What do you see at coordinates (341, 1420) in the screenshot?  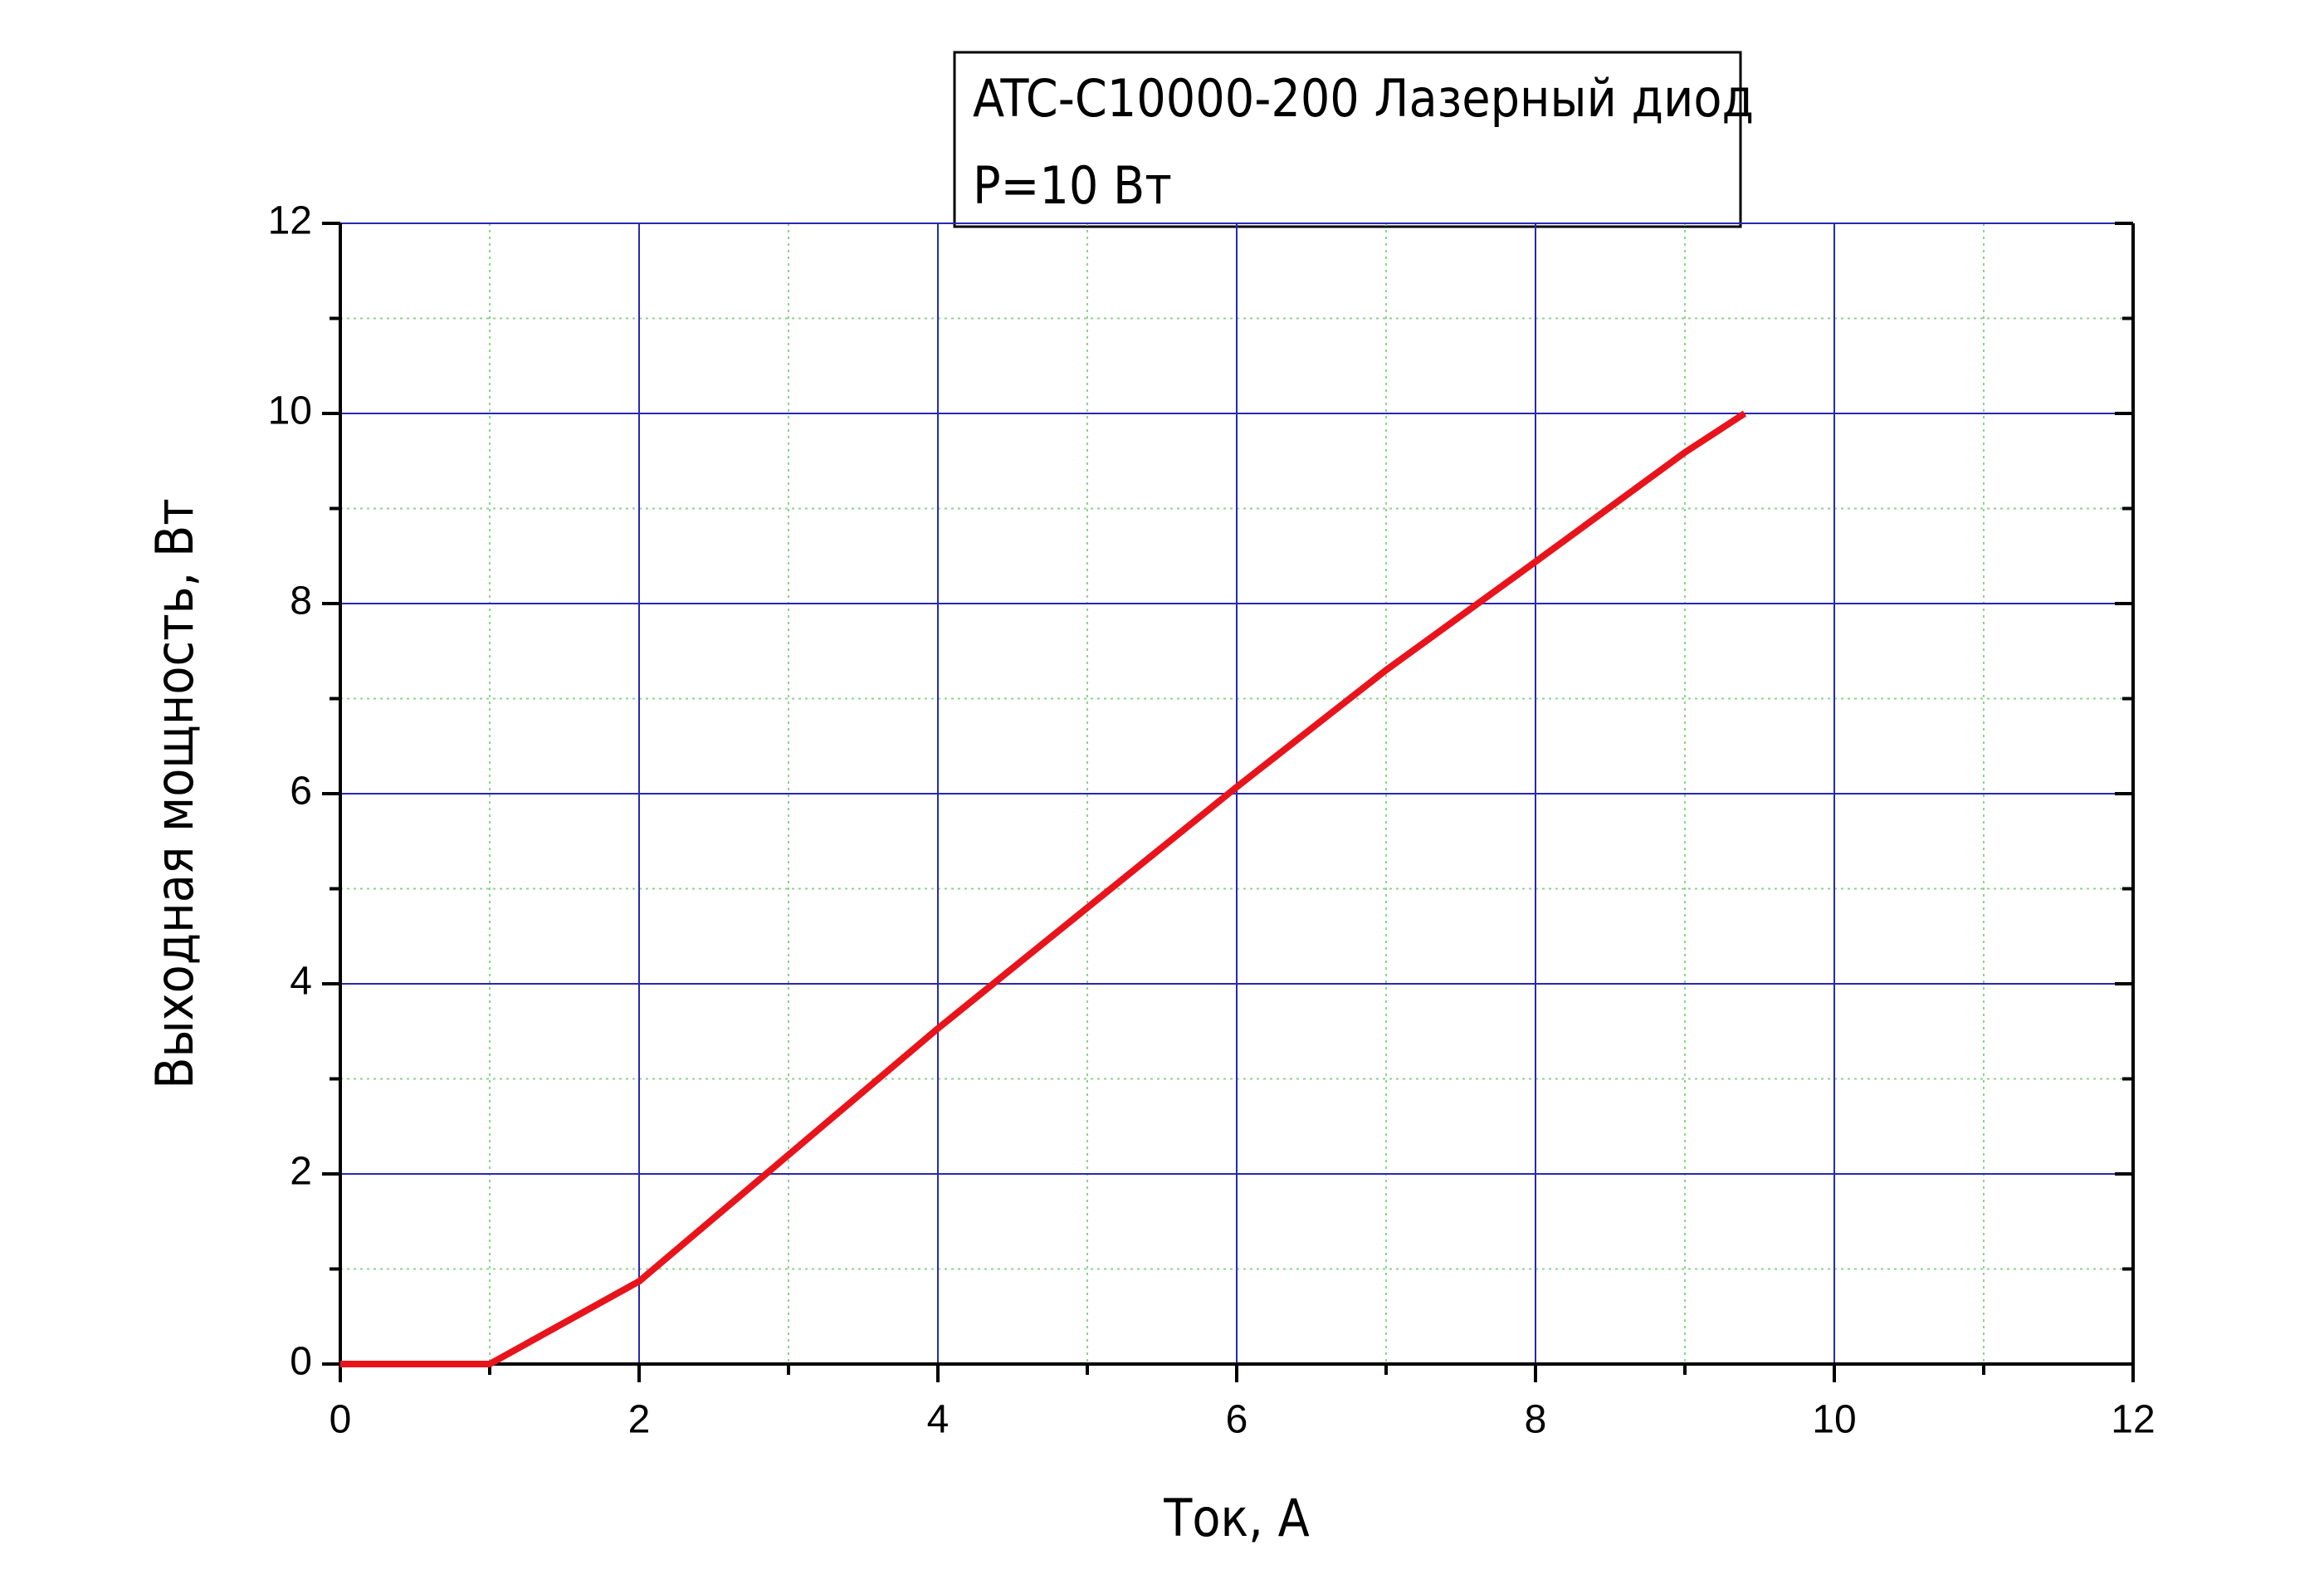 I see `x-tick-label: 0` at bounding box center [341, 1420].